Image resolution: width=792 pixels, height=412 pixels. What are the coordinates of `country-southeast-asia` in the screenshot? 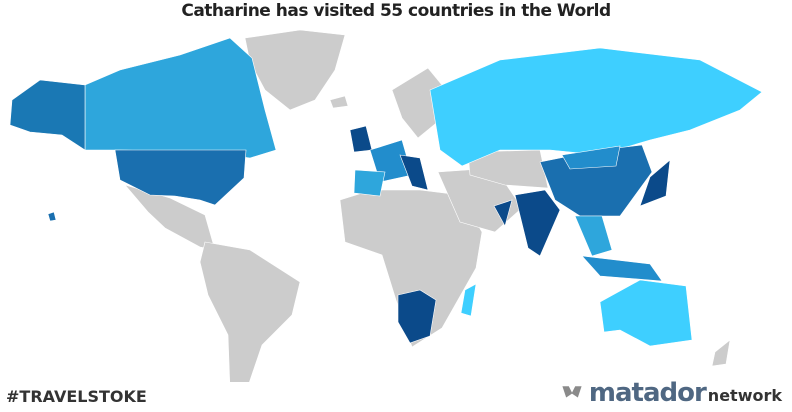 It's located at (593, 236).